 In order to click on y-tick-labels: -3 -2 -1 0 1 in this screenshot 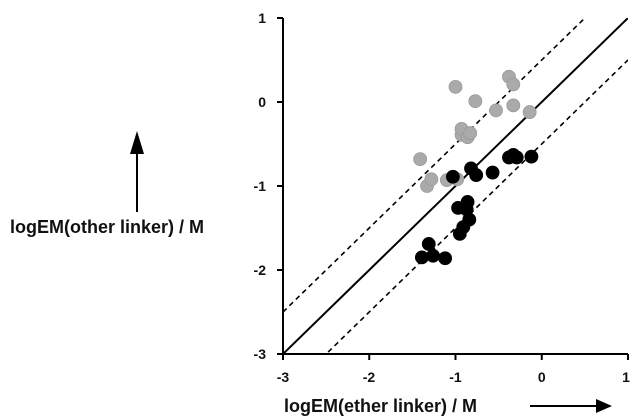, I will do `click(260, 186)`.